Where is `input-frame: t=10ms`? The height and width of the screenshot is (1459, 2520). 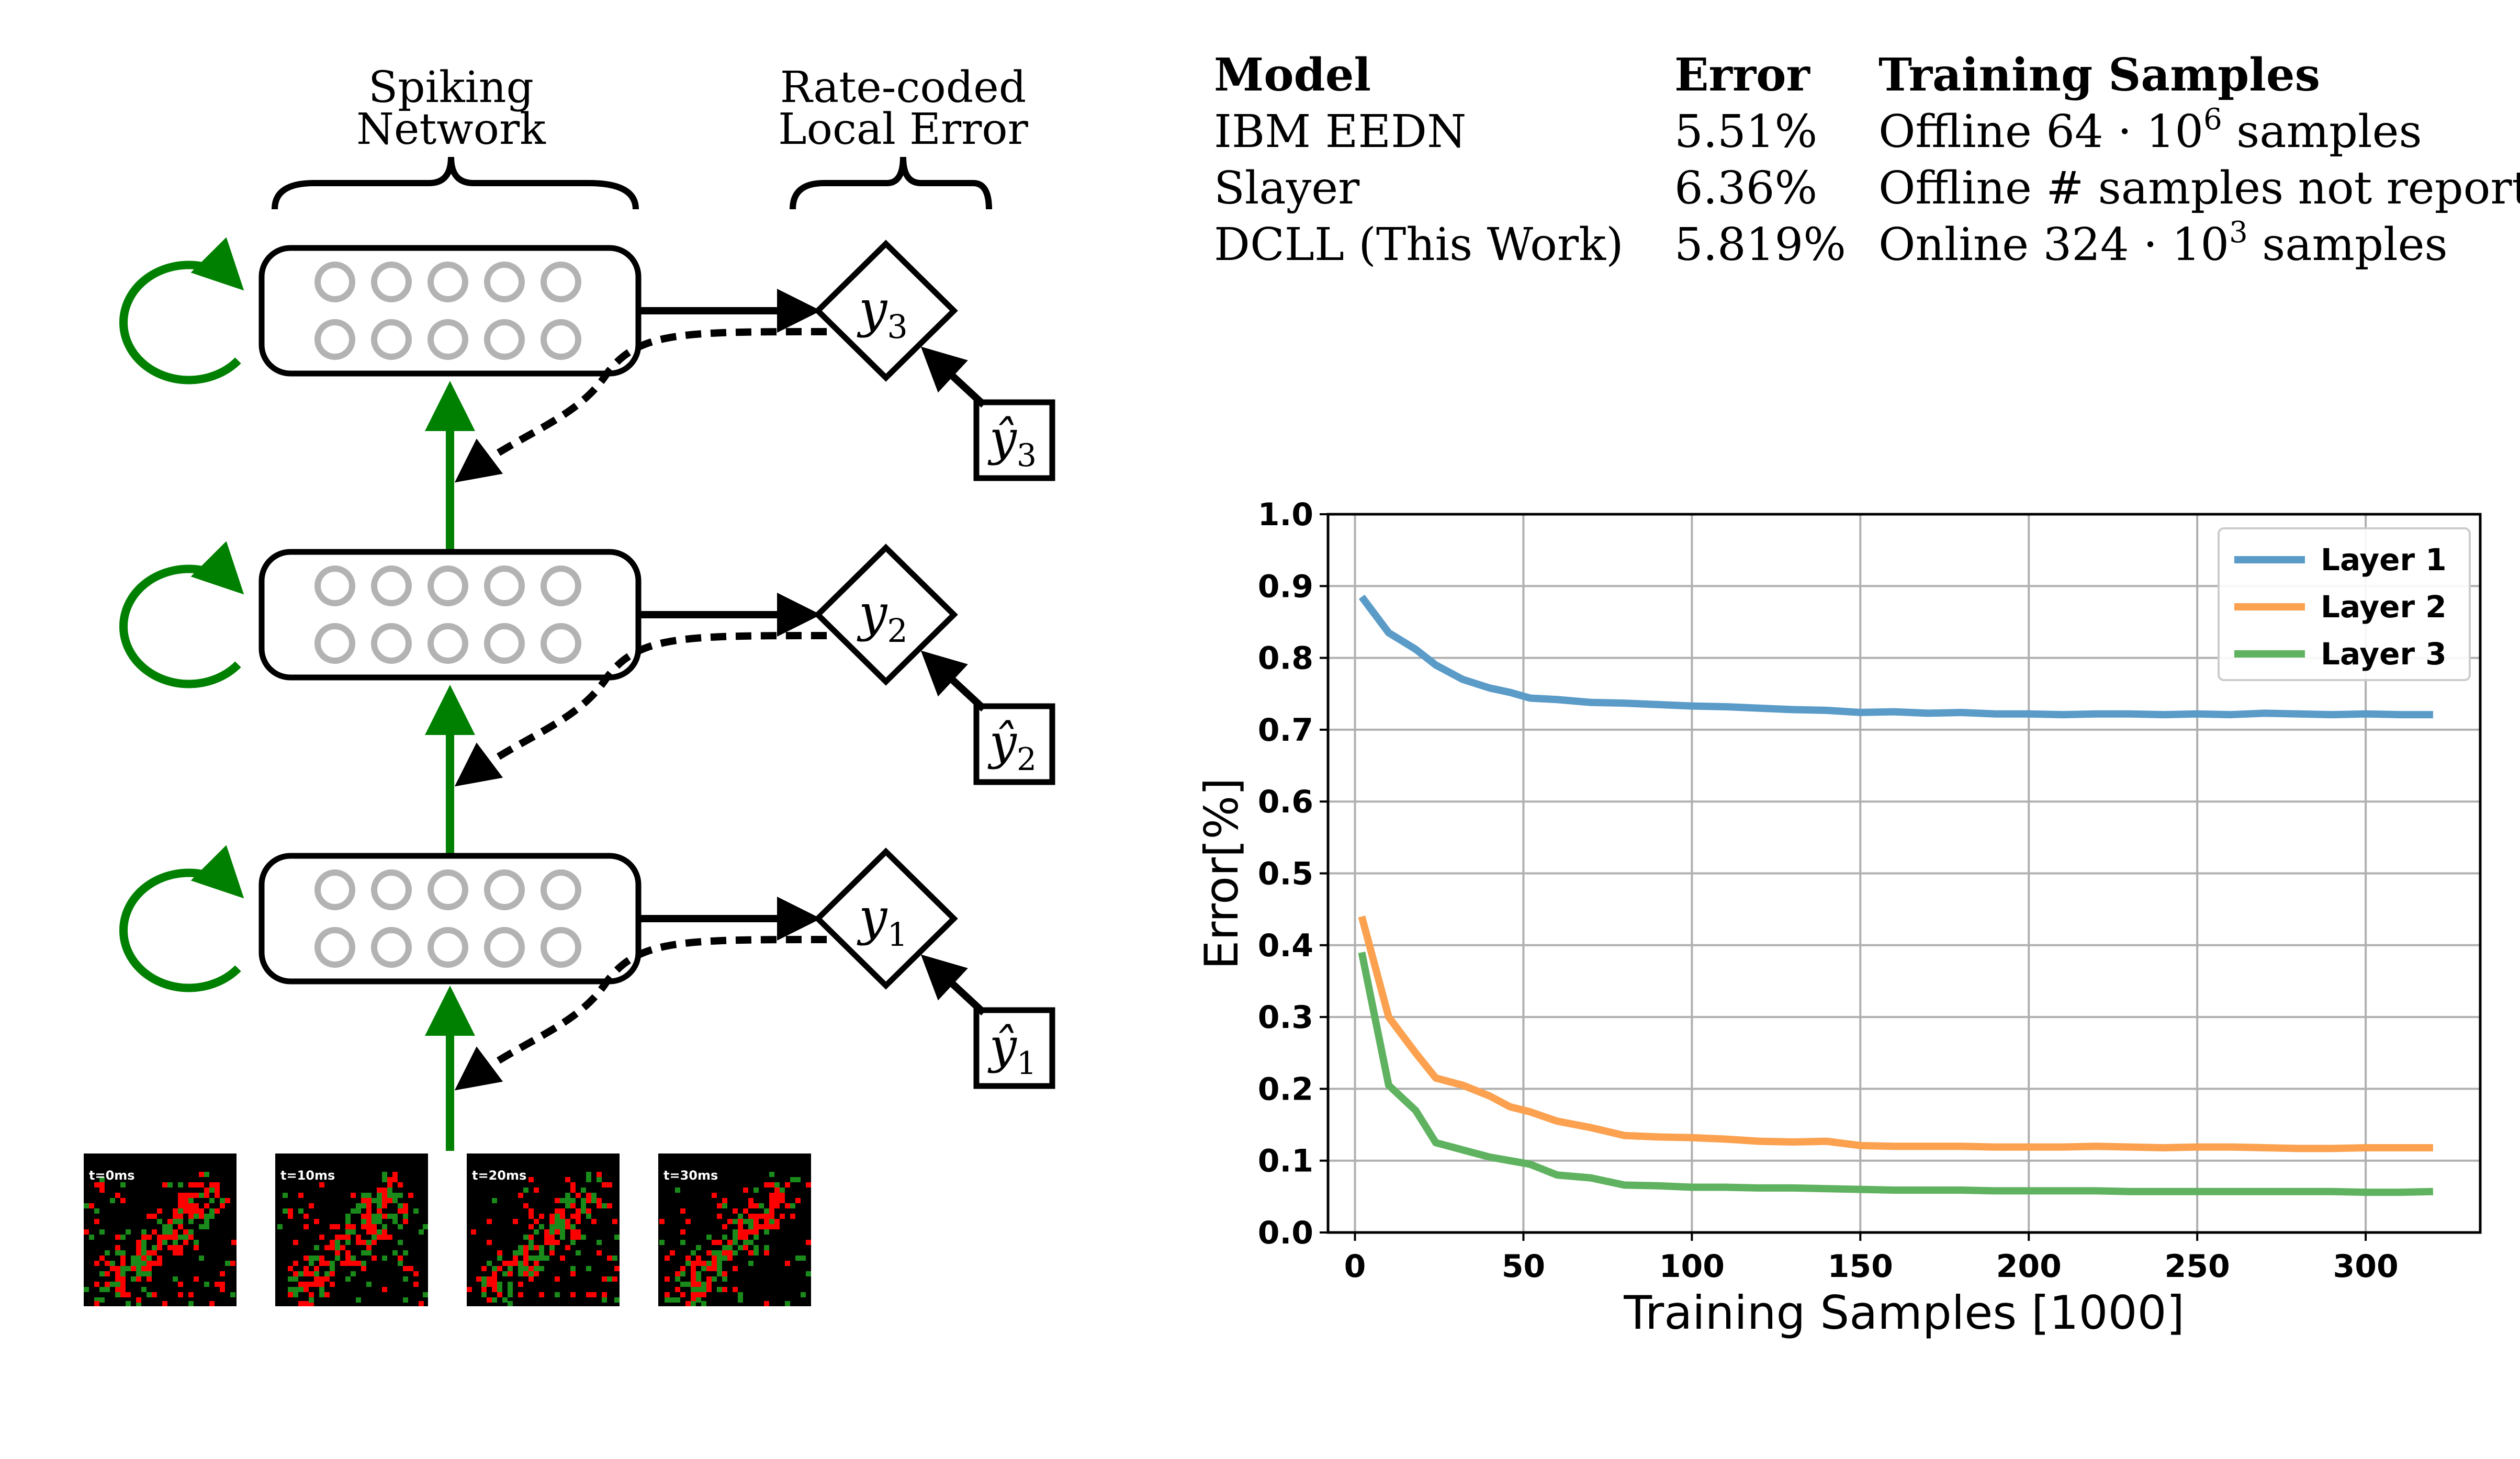
input-frame: t=10ms is located at coordinates (352, 1229).